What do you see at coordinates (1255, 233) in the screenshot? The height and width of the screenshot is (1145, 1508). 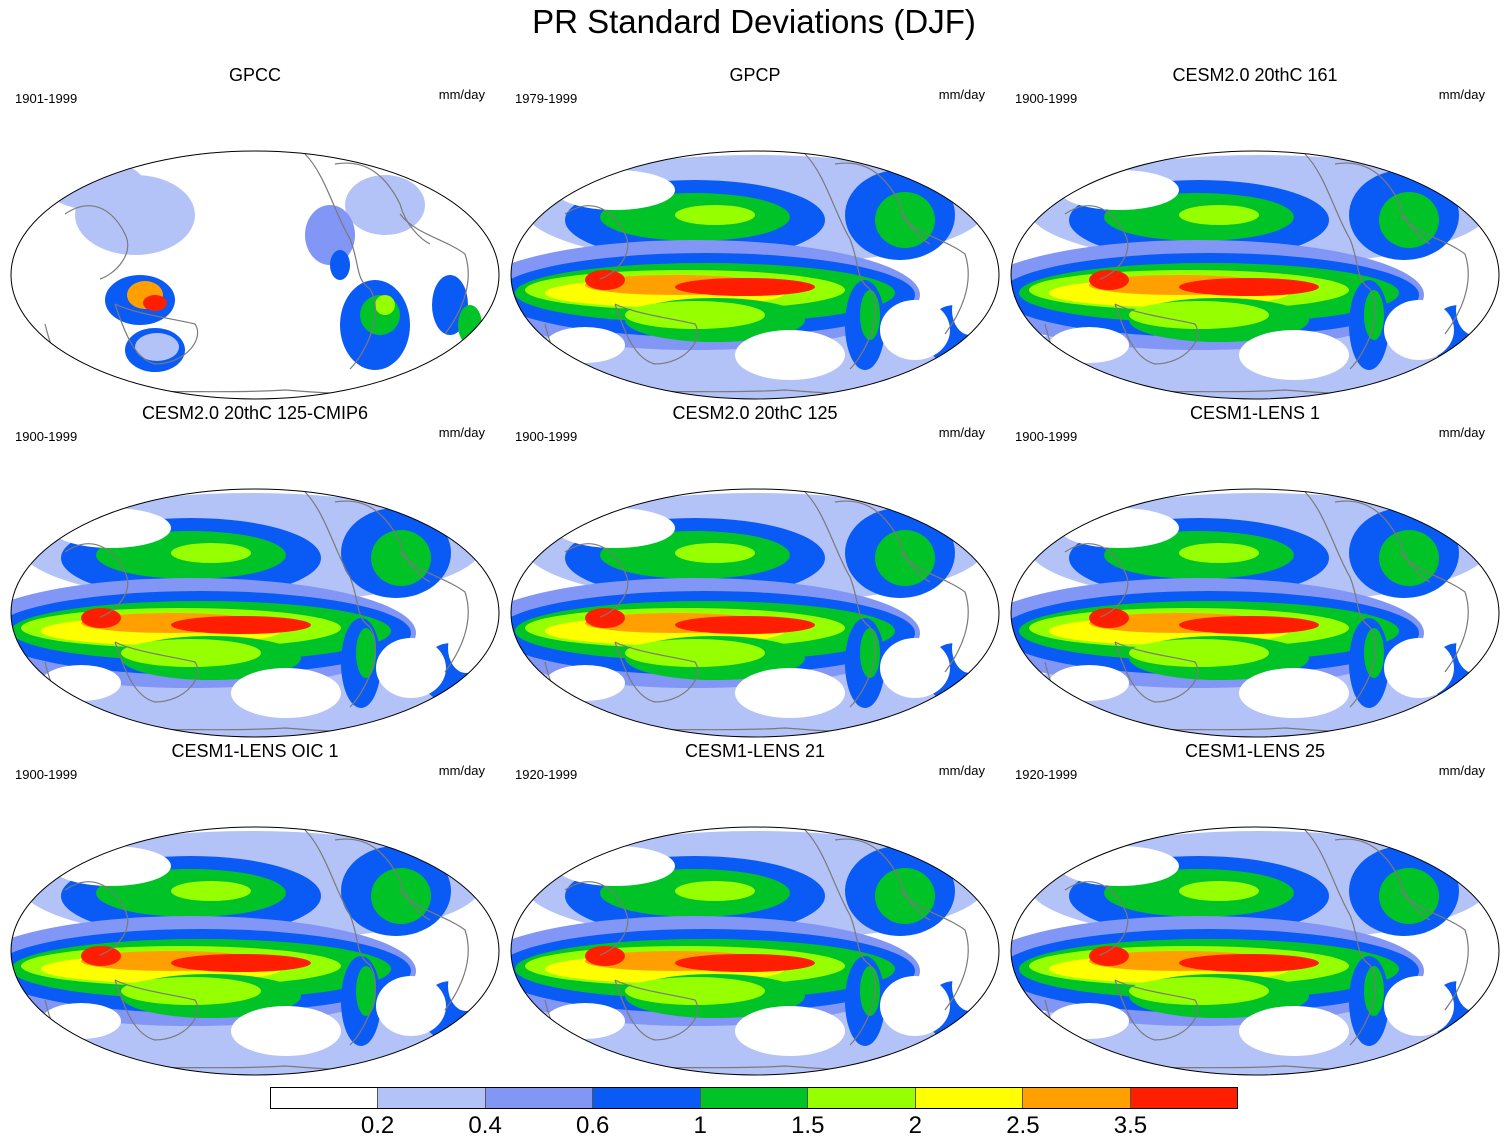 I see `map-panel: CESM2.0 20thC 161 1900-1999 mm/day` at bounding box center [1255, 233].